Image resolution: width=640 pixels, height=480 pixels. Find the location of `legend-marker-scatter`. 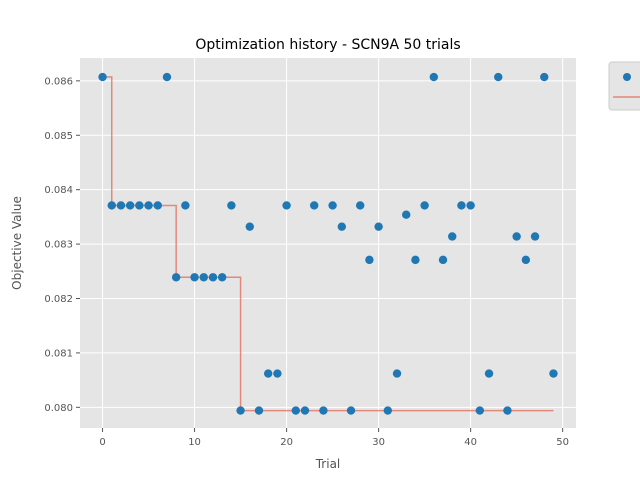

legend-marker-scatter is located at coordinates (627, 77).